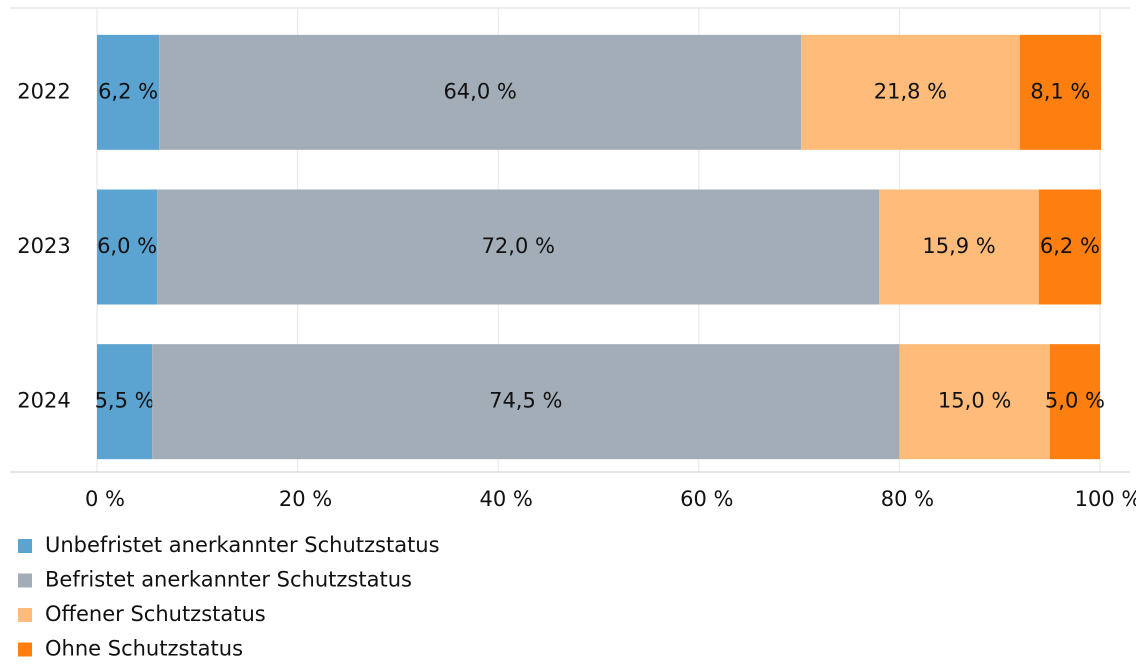 Image resolution: width=1136 pixels, height=664 pixels. What do you see at coordinates (144, 649) in the screenshot?
I see `legend-label: Ohne Schutzstatus` at bounding box center [144, 649].